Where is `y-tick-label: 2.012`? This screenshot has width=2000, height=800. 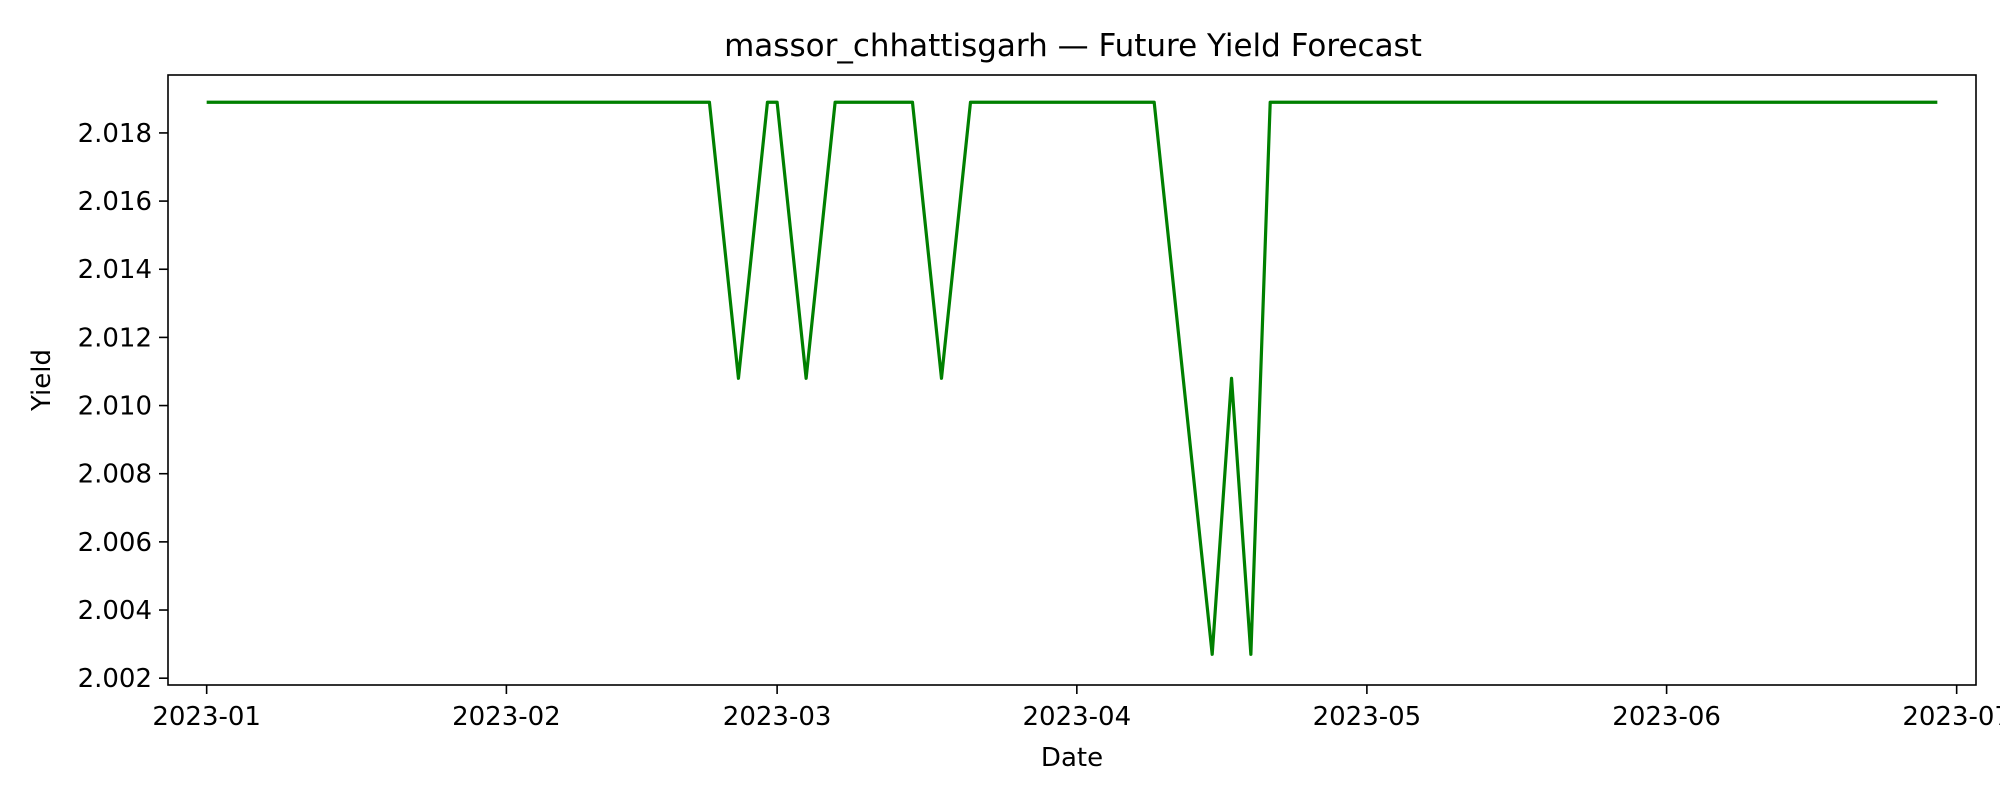
y-tick-label: 2.012 is located at coordinates (115, 338).